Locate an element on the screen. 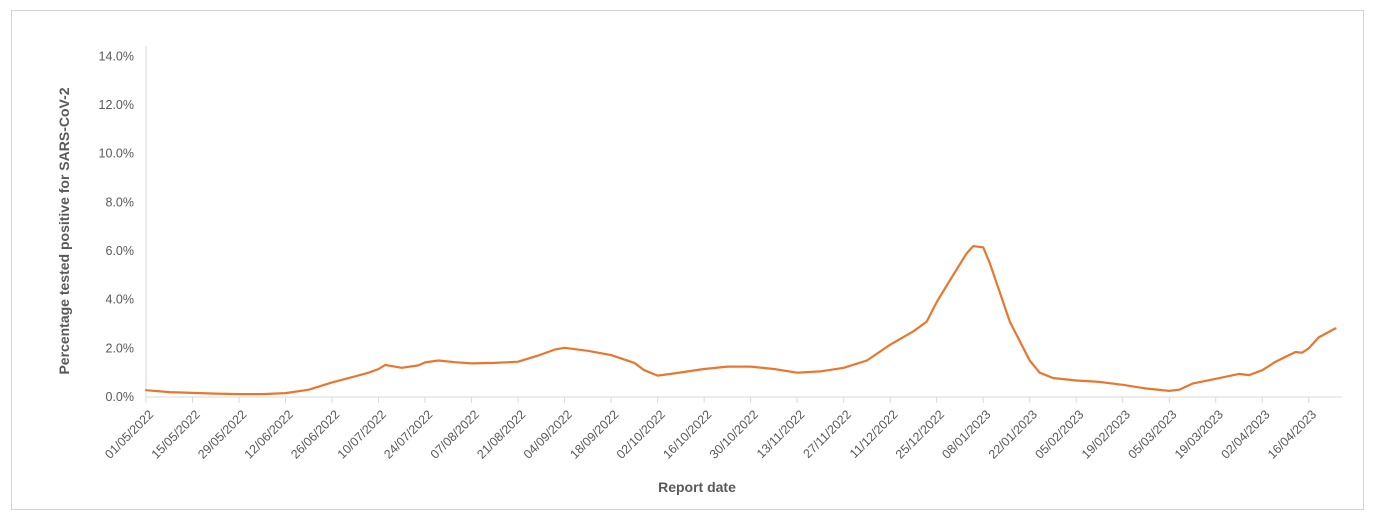  x-tick-label: 01/05/2022 is located at coordinates (129, 434).